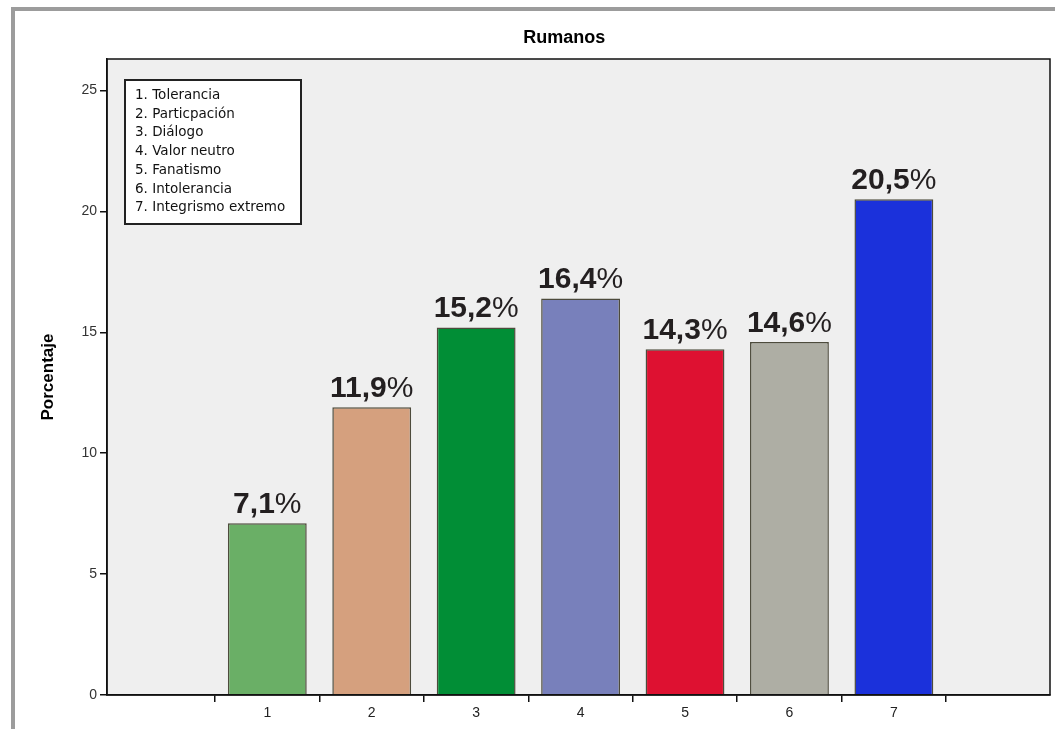 This screenshot has height=729, width=1055. Describe the element at coordinates (789, 321) in the screenshot. I see `data-label: 14,6%` at that location.